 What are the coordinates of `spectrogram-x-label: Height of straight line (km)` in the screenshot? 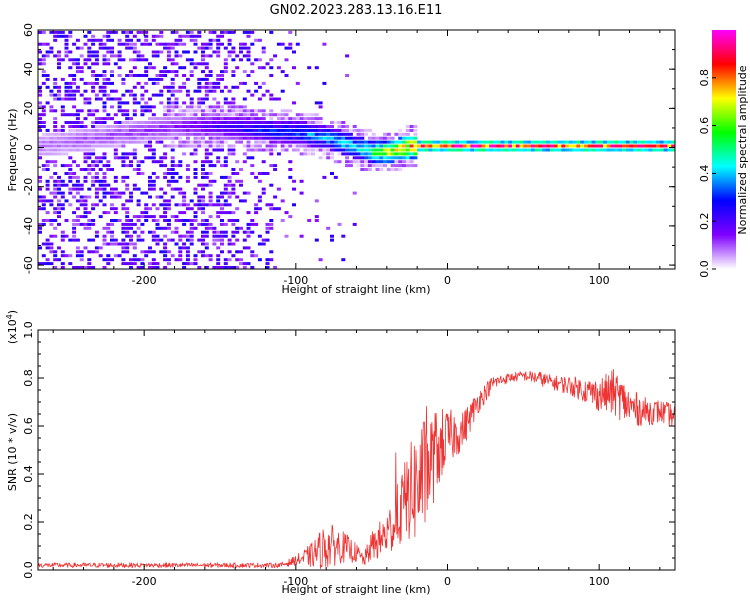 It's located at (355, 289).